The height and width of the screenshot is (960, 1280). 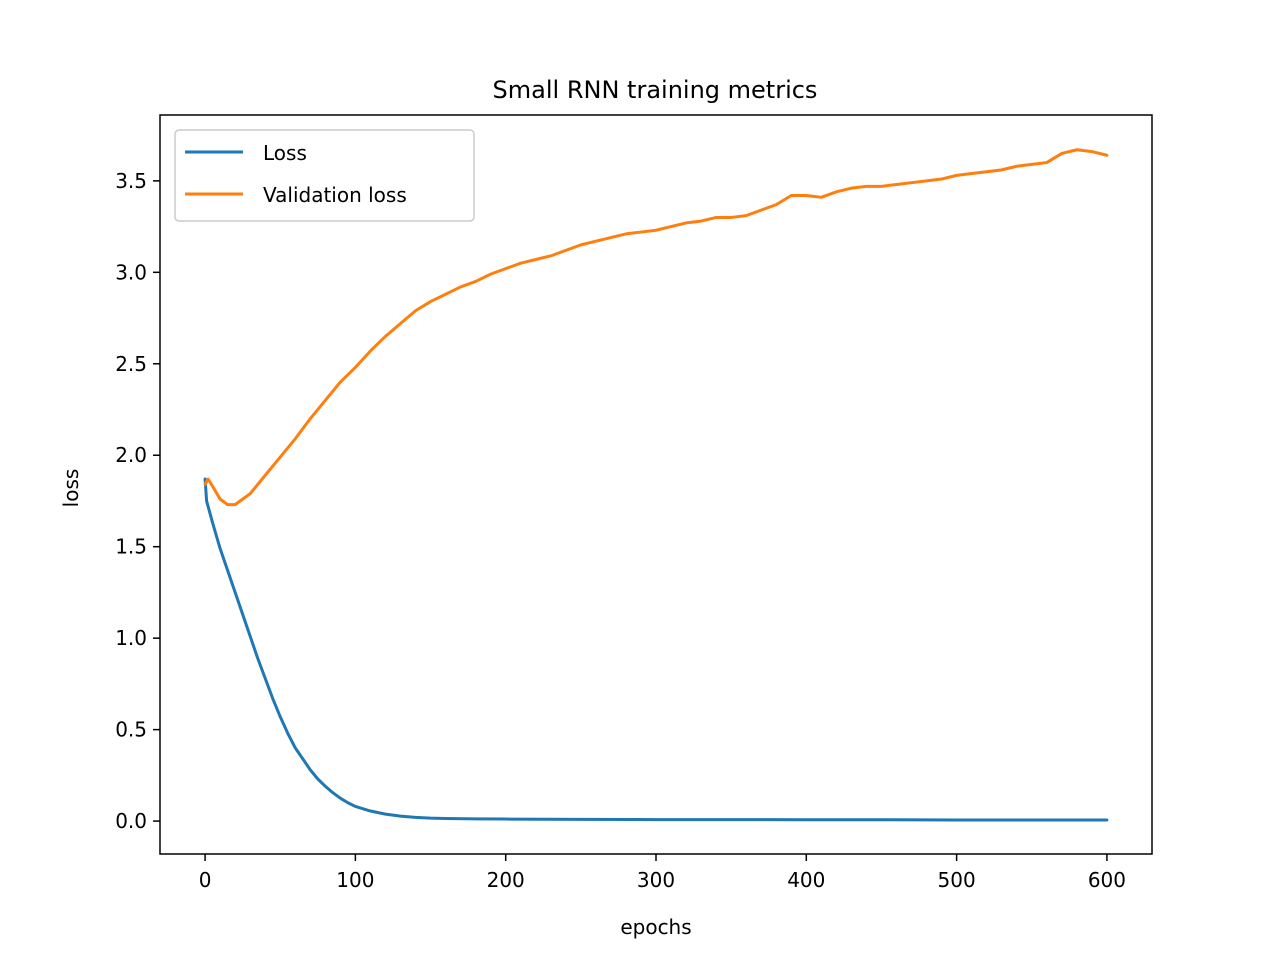 I want to click on y-tick-label: 0.5, so click(x=131, y=730).